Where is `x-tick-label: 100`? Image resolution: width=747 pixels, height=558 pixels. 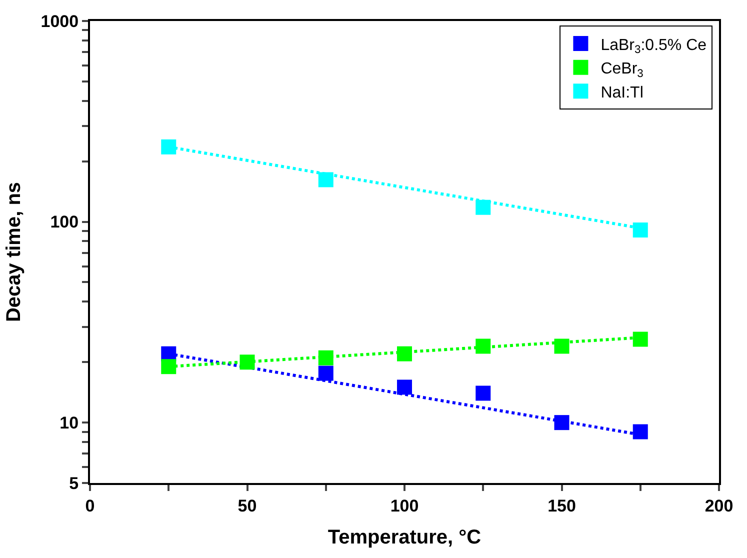
x-tick-label: 100 is located at coordinates (404, 506).